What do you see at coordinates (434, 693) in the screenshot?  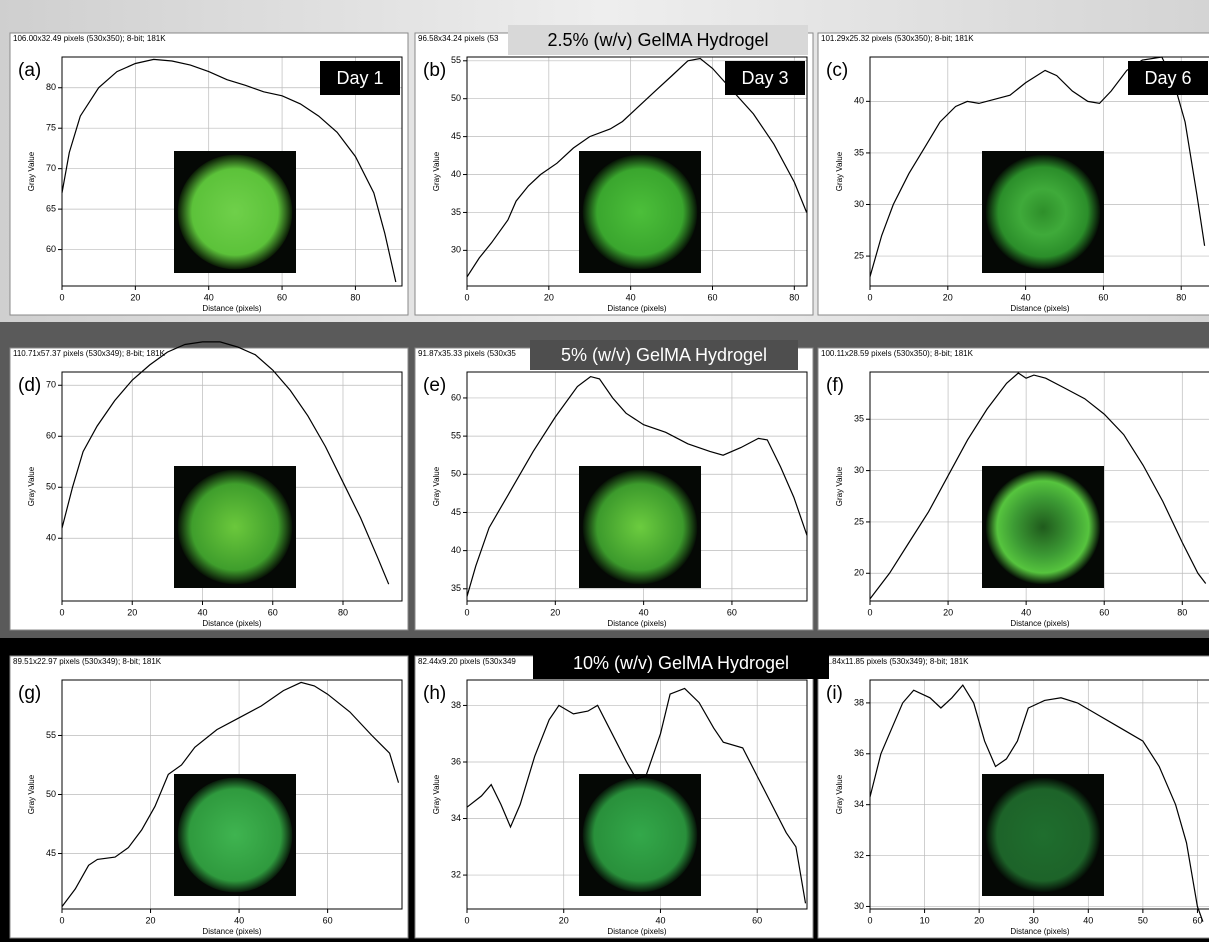 I see `panel-label: (h)` at bounding box center [434, 693].